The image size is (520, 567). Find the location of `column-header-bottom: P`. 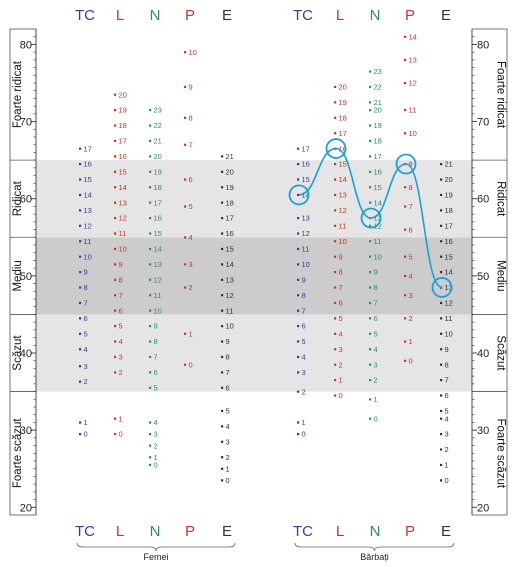

column-header-bottom: P is located at coordinates (410, 531).